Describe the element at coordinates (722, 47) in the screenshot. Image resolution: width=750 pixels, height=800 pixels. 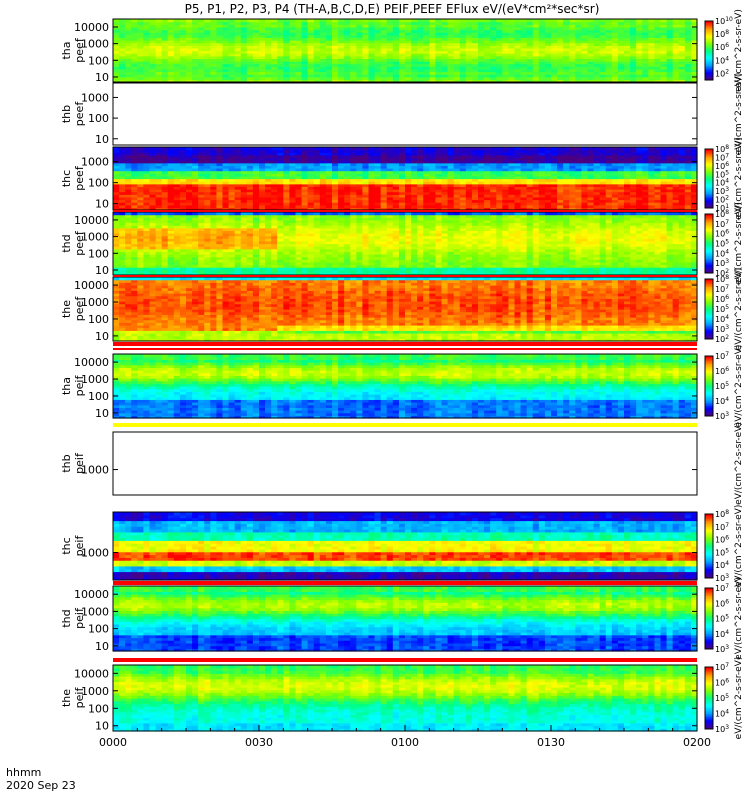
I see `colorbar-tick-label: 10⁶` at that location.